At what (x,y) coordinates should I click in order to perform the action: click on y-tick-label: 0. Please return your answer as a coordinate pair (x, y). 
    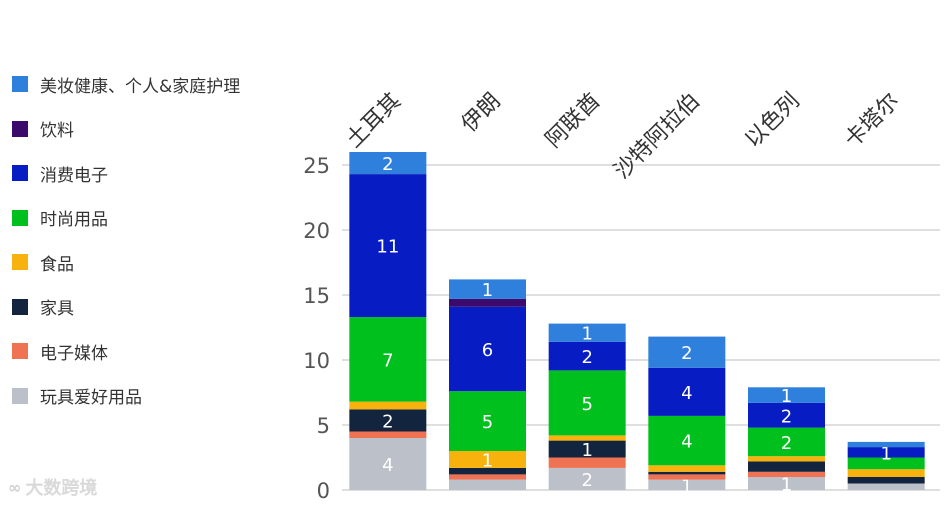
    Looking at the image, I should click on (323, 491).